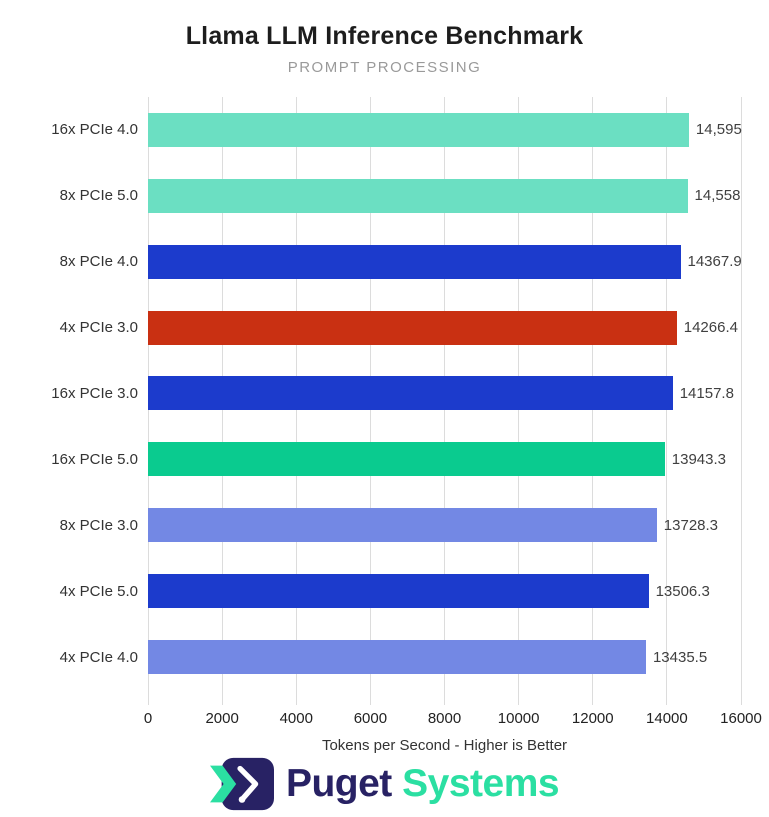  What do you see at coordinates (241, 784) in the screenshot?
I see `puget-systems-logo-icon` at bounding box center [241, 784].